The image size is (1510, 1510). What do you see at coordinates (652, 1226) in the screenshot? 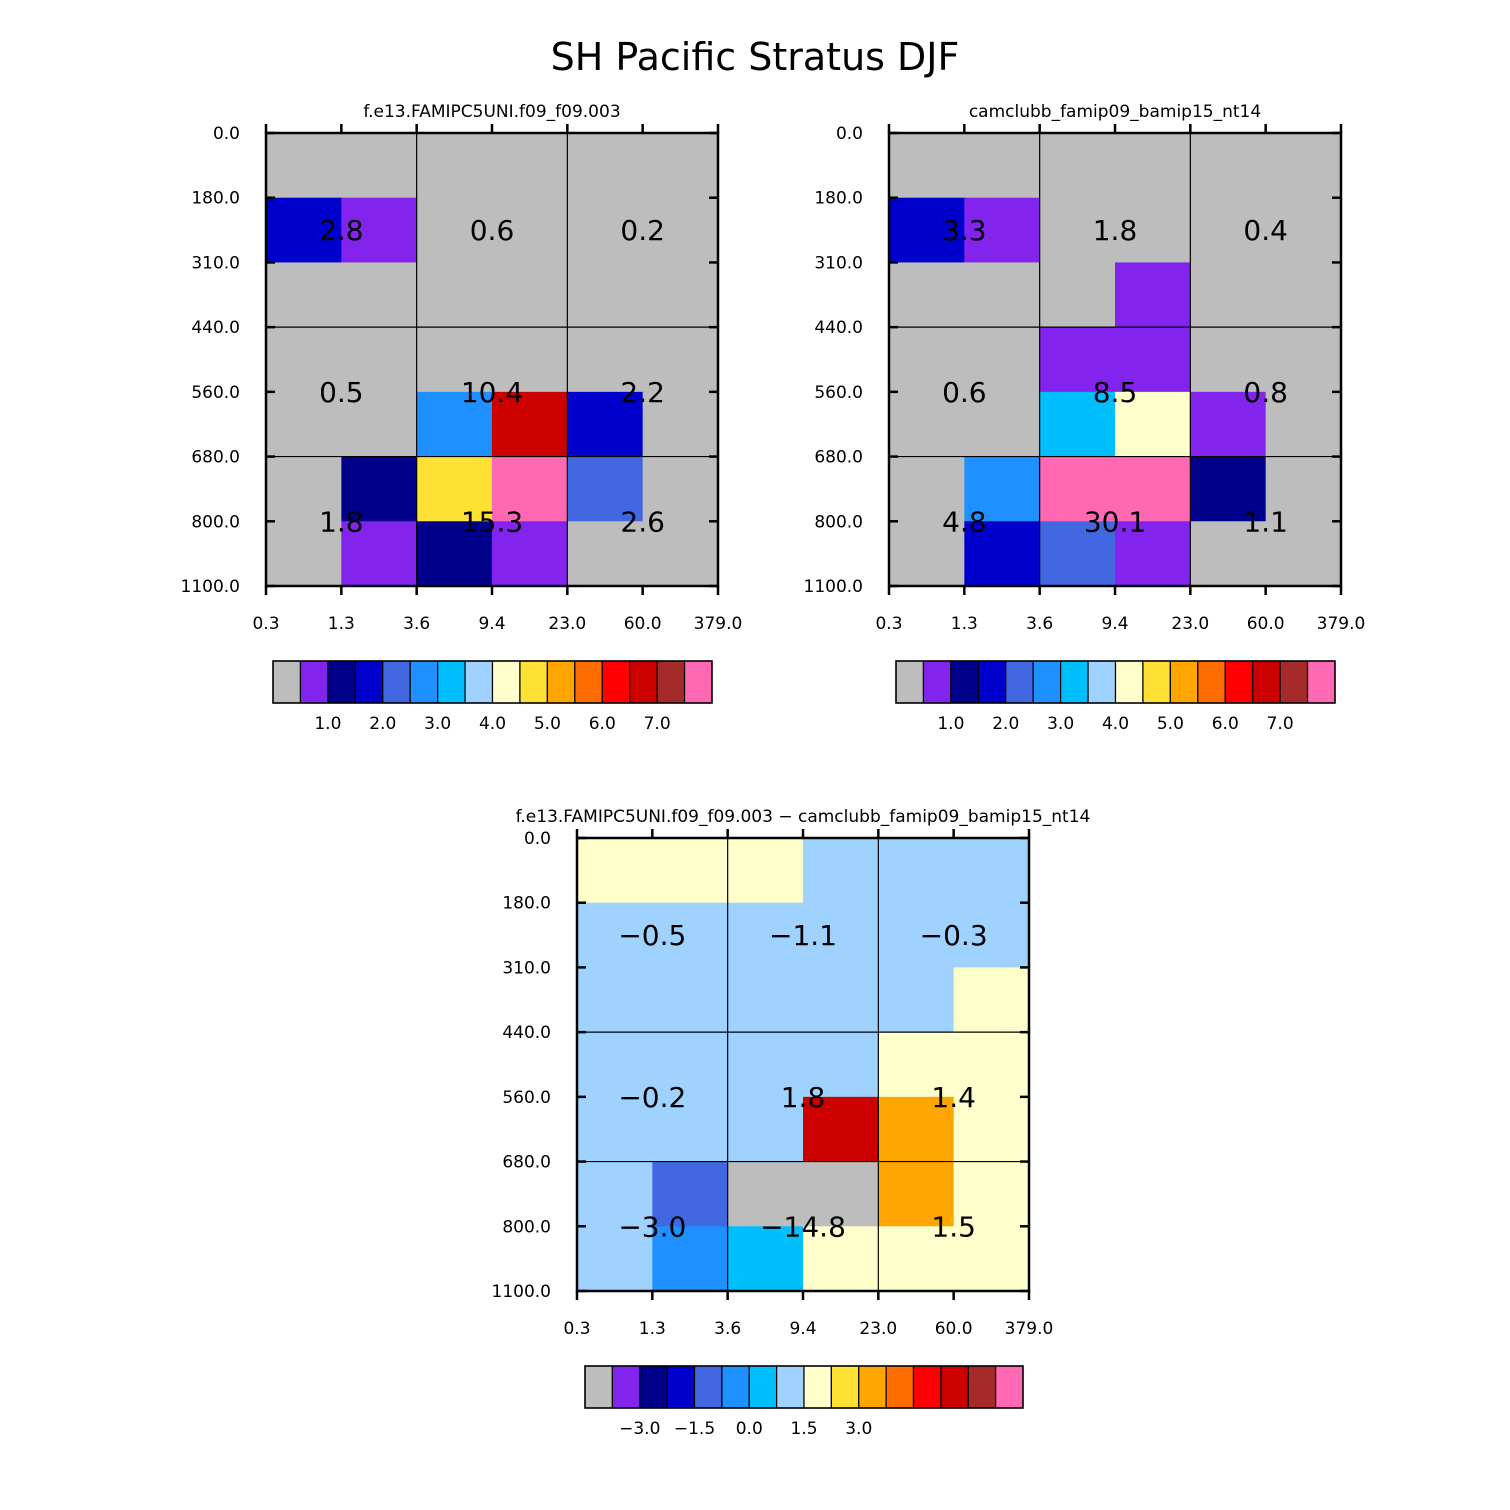
I see `box-value-label: −3.0` at bounding box center [652, 1226].